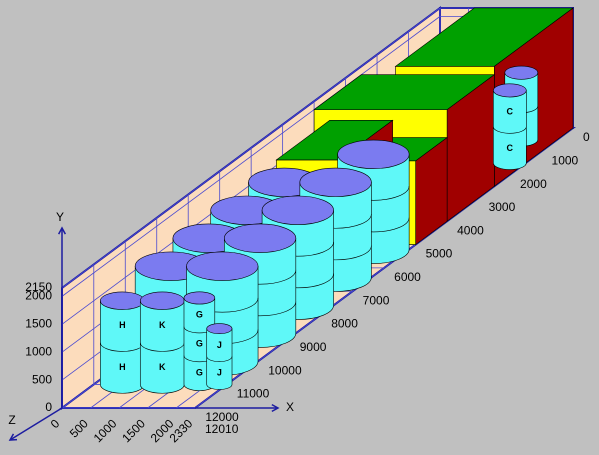  I want to click on y-tick-label: 2150, so click(38, 287).